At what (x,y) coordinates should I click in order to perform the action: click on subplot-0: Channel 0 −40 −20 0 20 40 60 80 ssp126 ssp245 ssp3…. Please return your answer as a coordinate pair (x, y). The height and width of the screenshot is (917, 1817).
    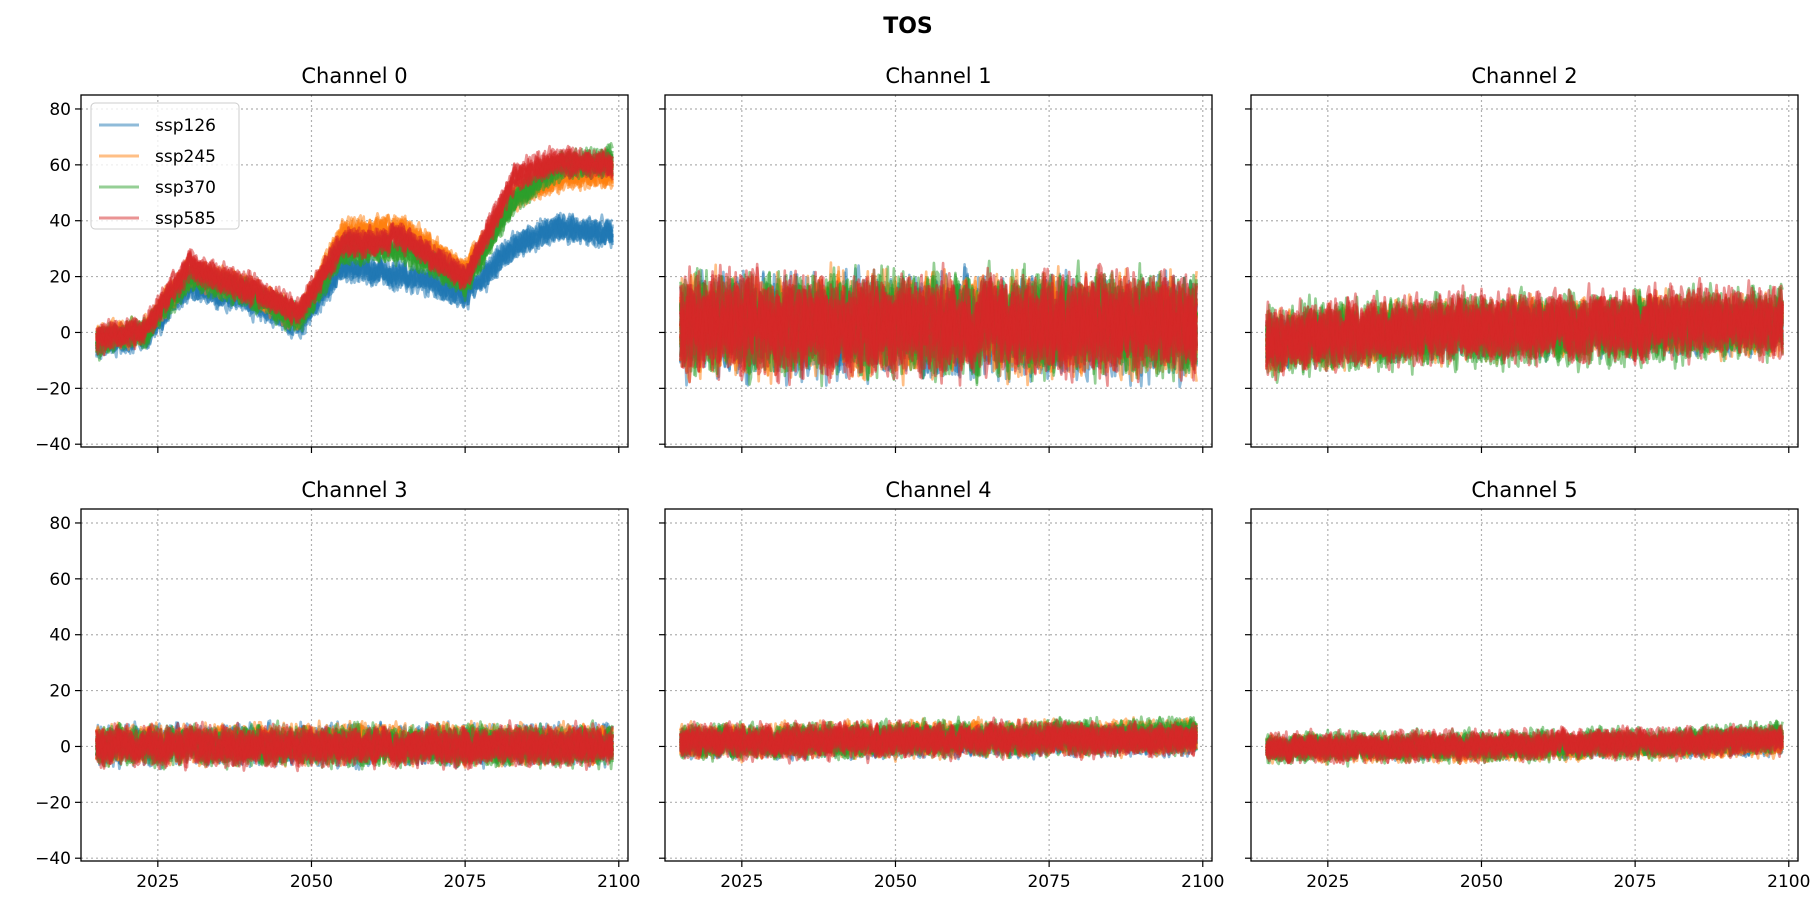
    Looking at the image, I should click on (332, 259).